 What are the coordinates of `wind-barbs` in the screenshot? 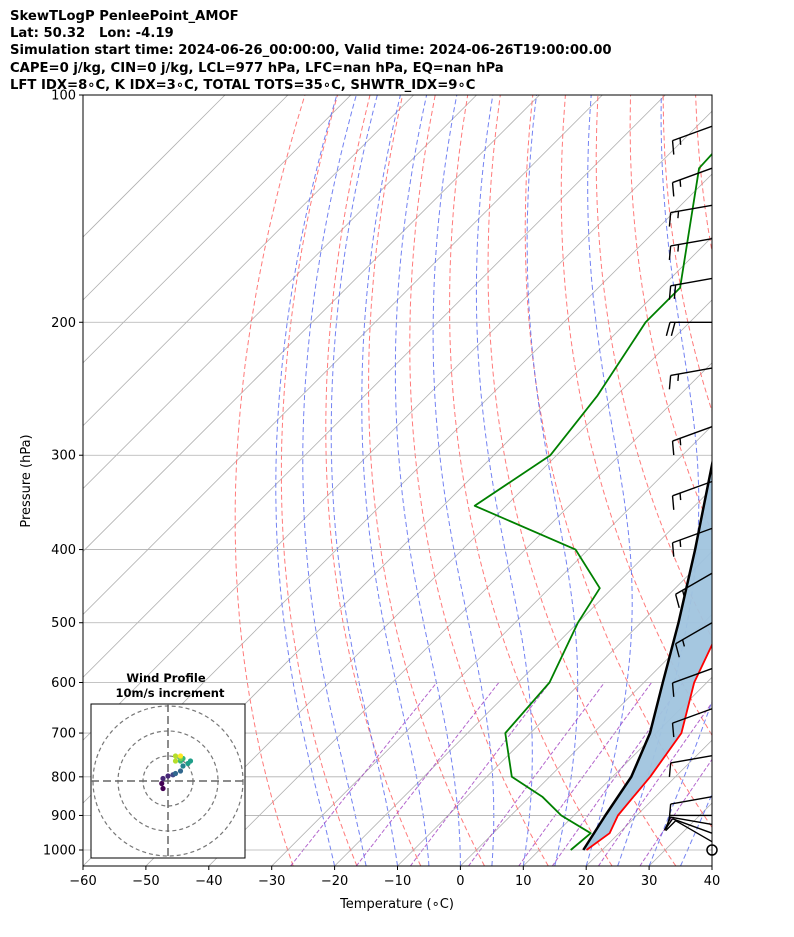 It's located at (690, 490).